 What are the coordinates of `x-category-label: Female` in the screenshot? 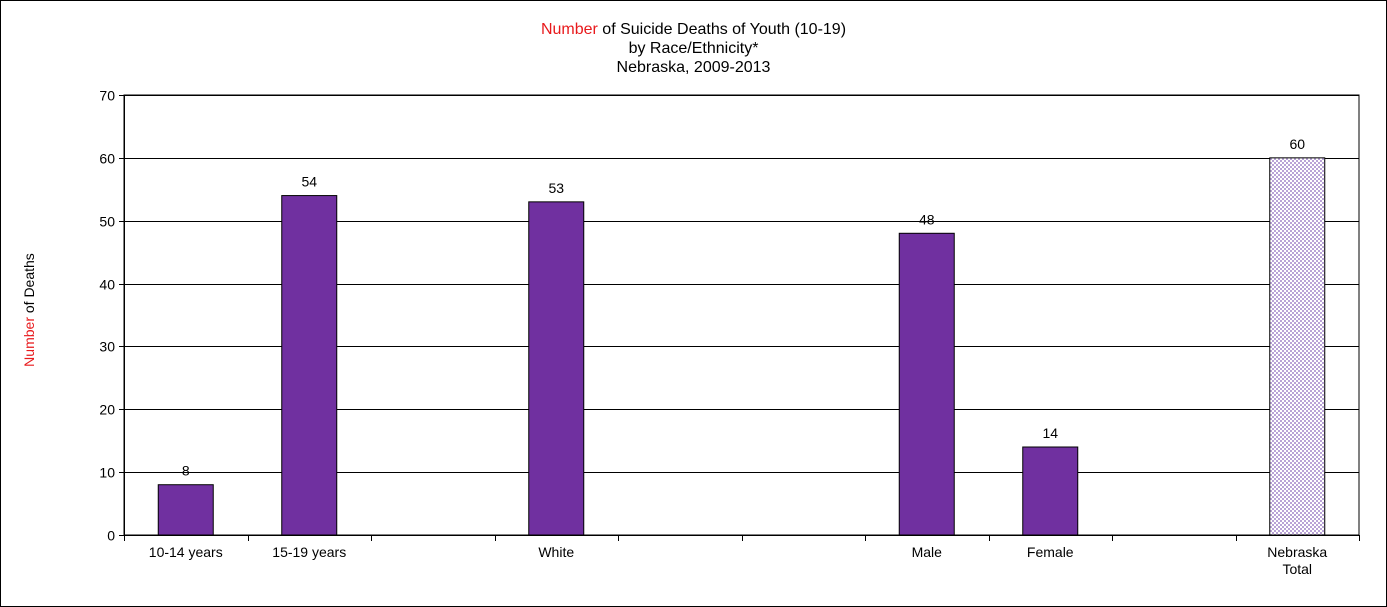 It's located at (1050, 552).